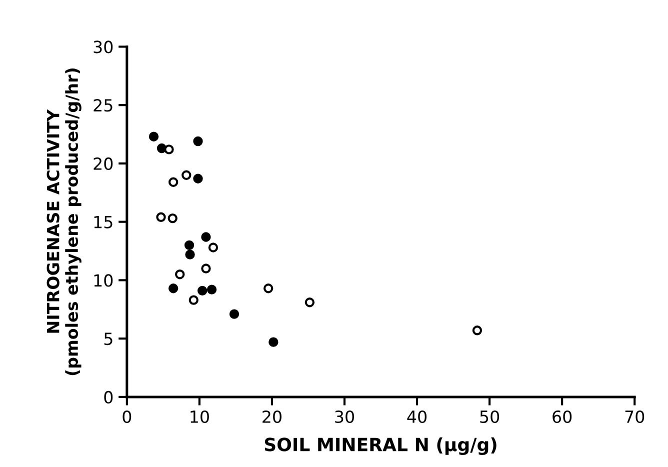  Describe the element at coordinates (103, 163) in the screenshot. I see `y-tick-label: 20` at that location.